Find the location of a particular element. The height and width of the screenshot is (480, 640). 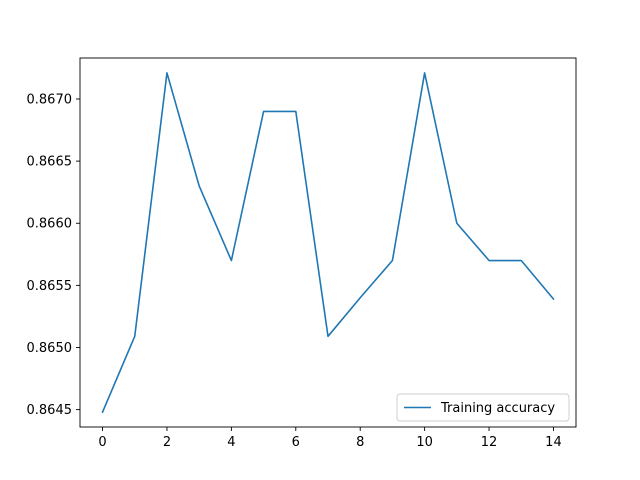

x-tick-label-4: 4 is located at coordinates (231, 442).